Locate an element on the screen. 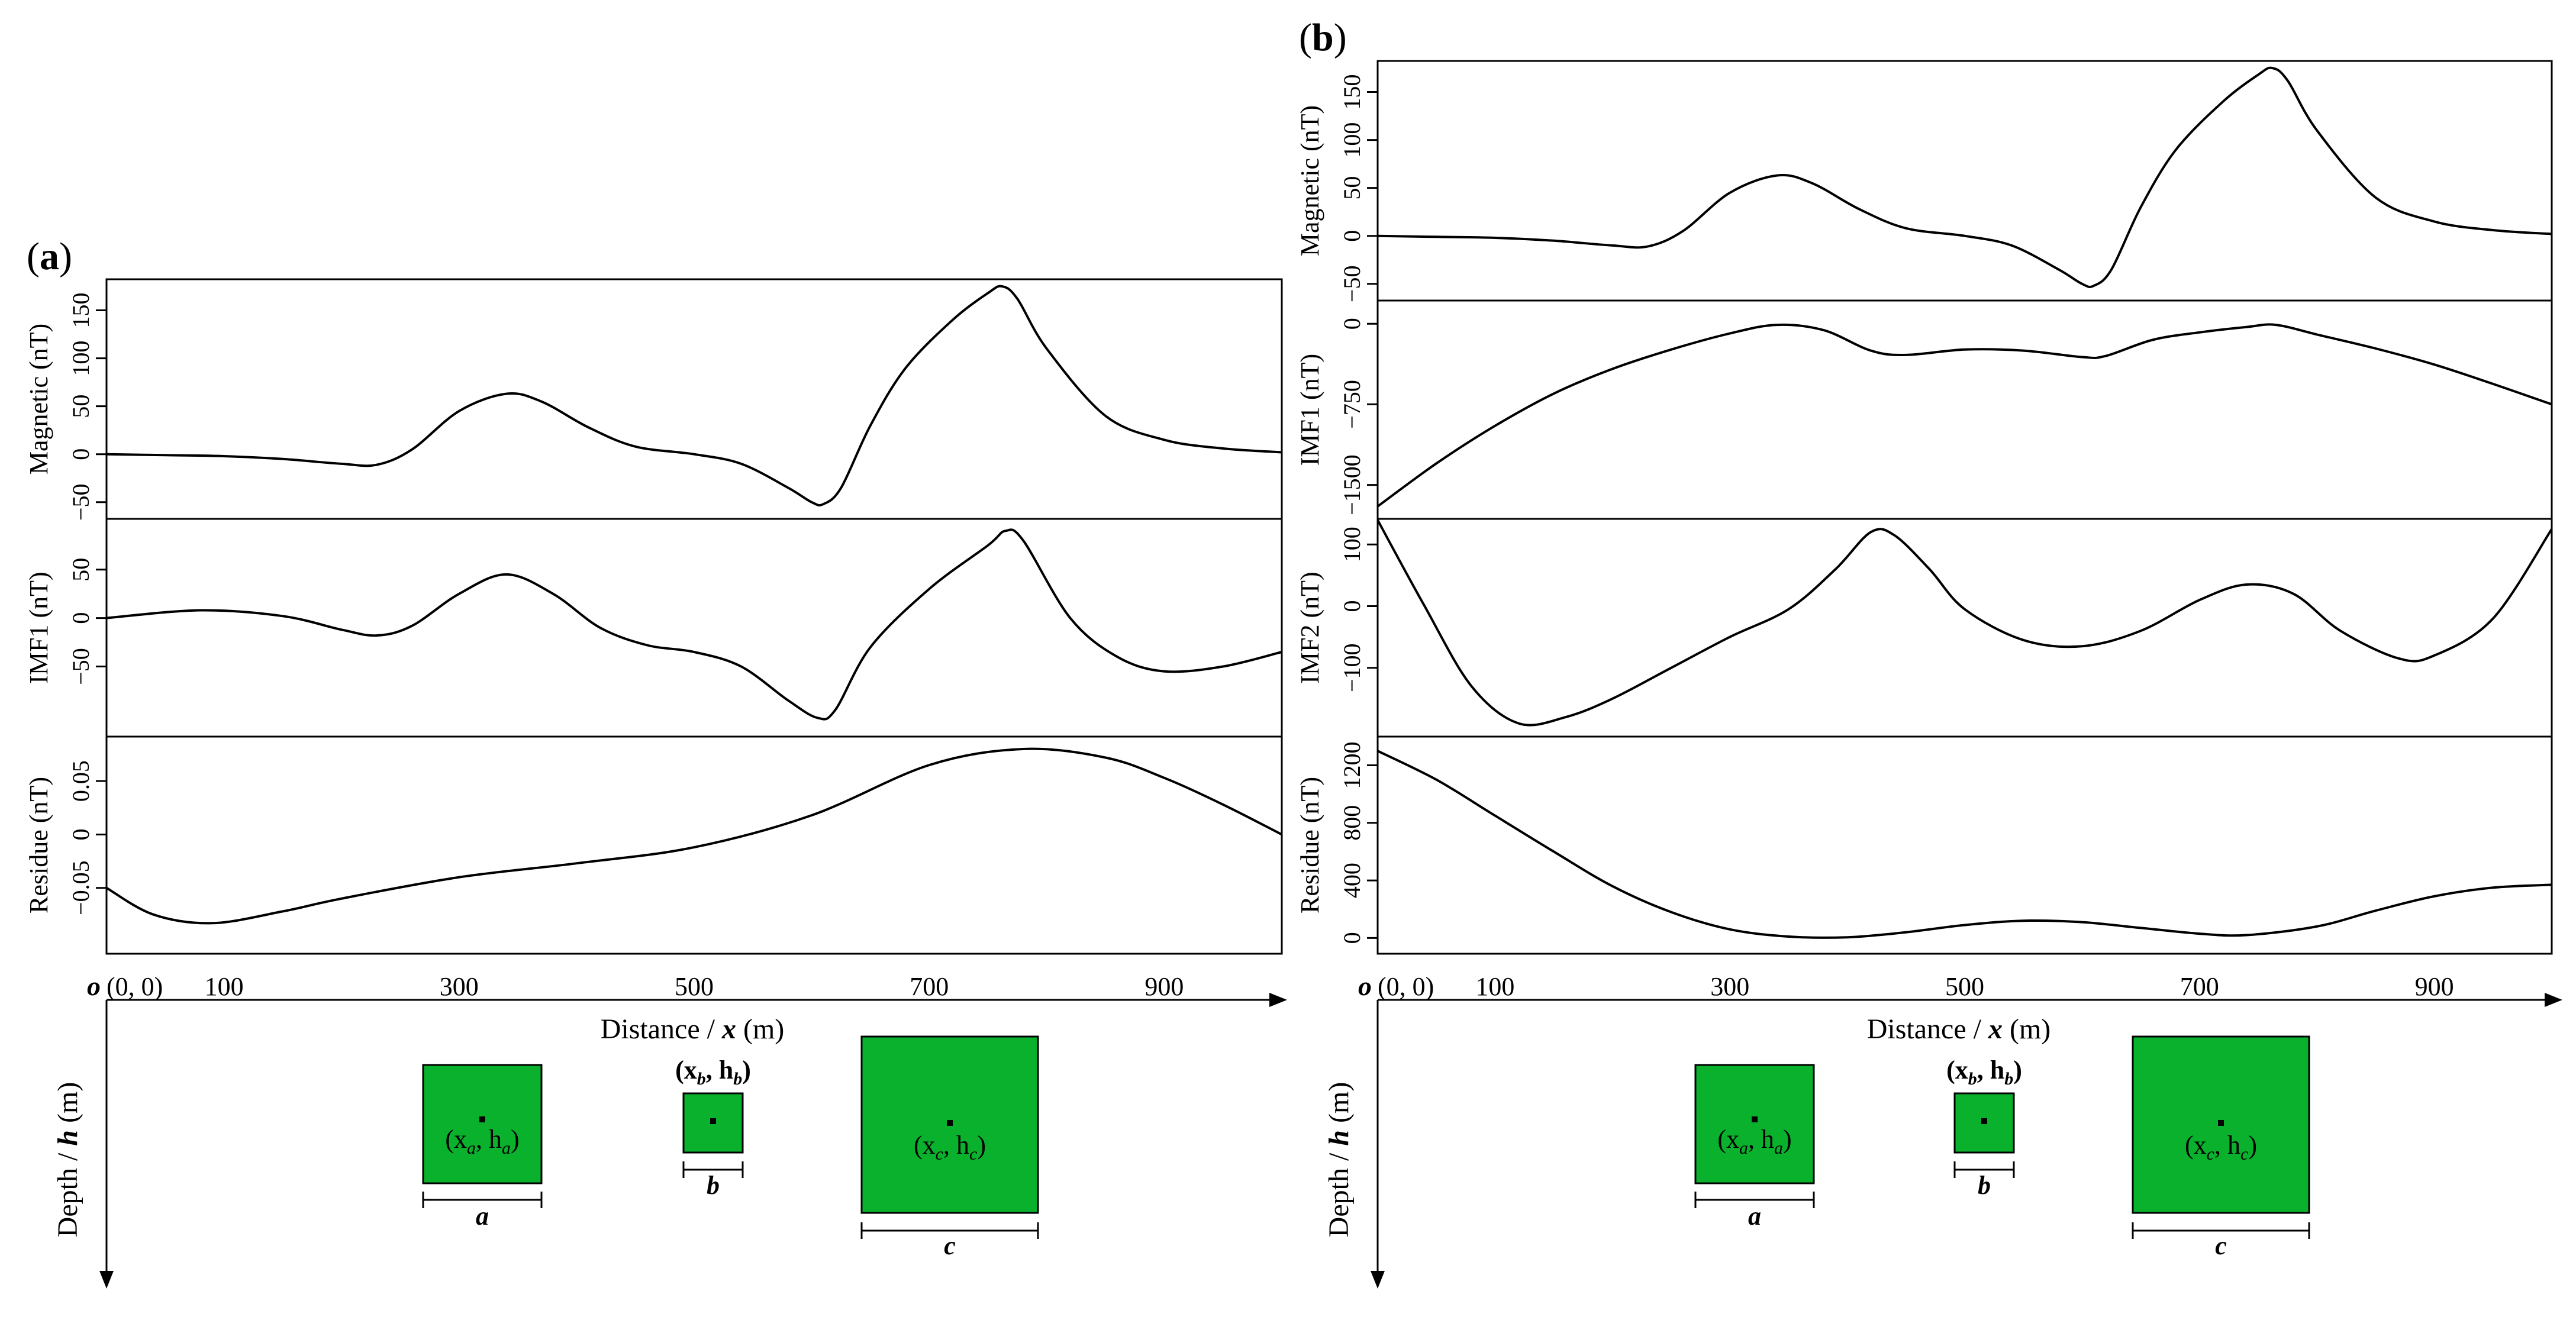  body-c-coord-label: (xc, hc) is located at coordinates (2221, 1148).